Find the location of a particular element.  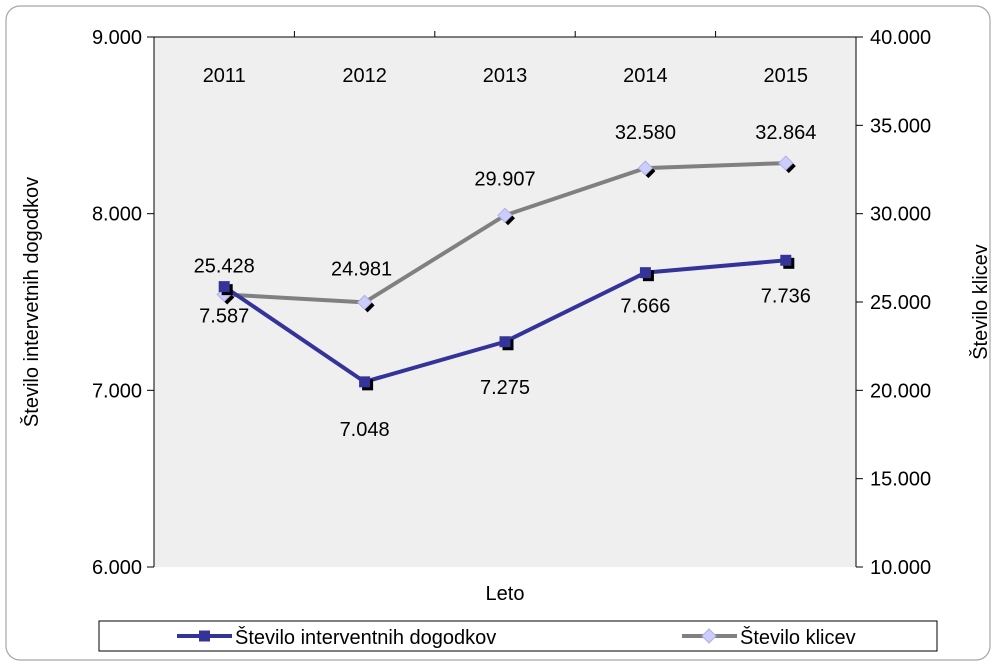

y-right-tick-label: 10.000 is located at coordinates (900, 568).